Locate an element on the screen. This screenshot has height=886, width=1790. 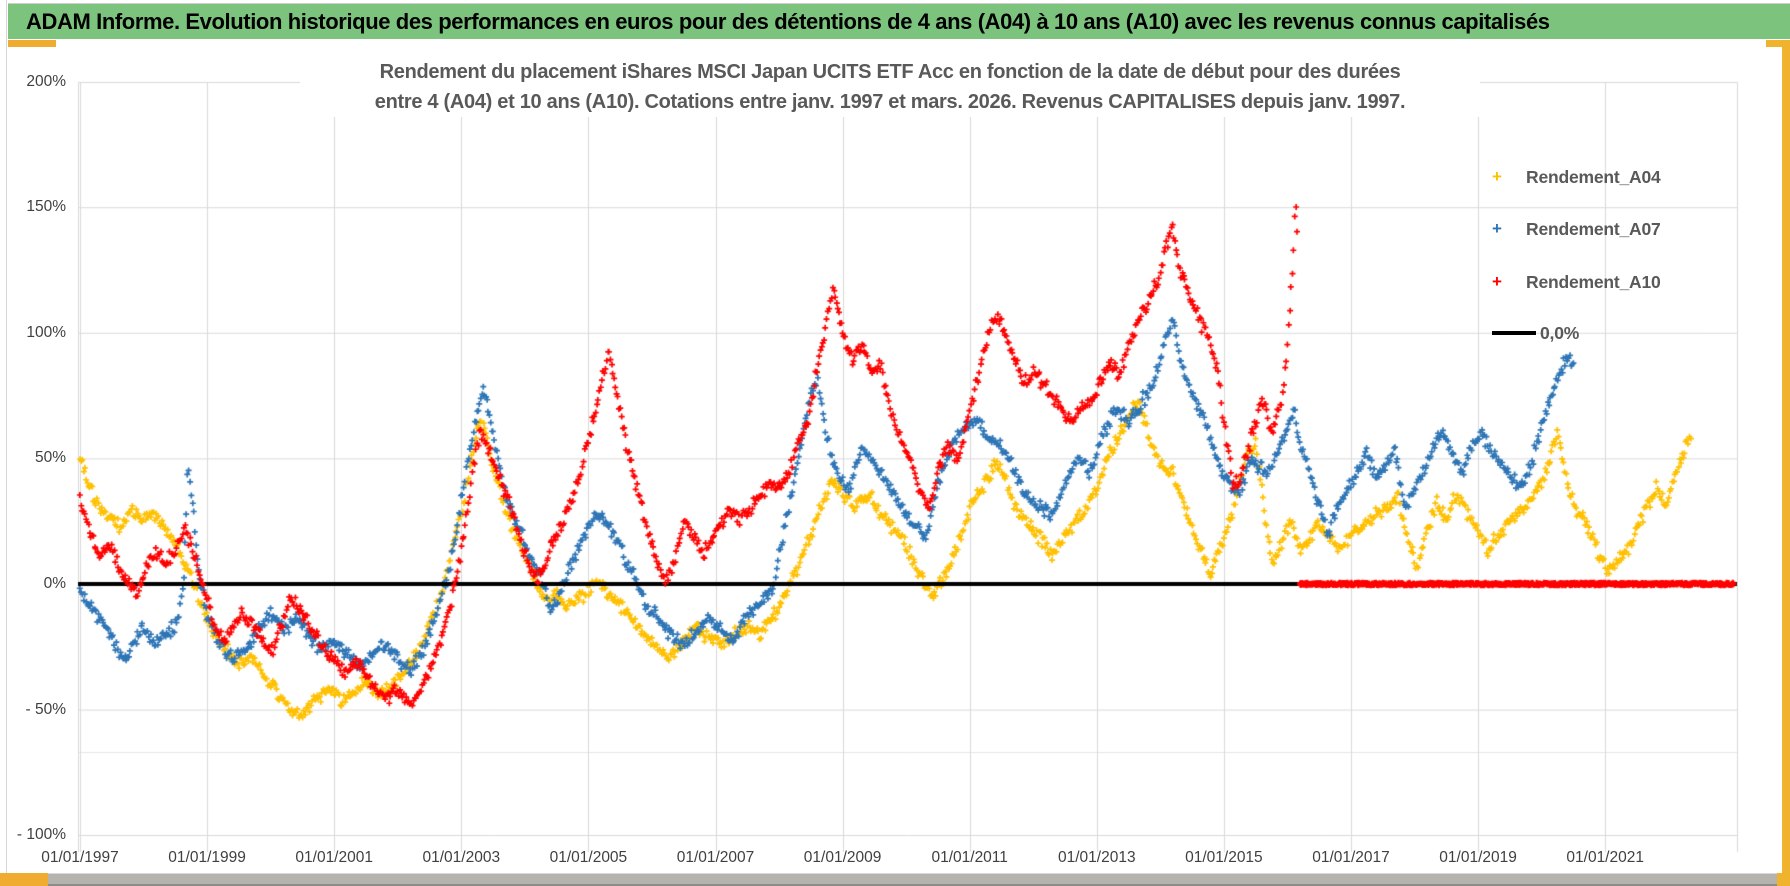
legend-item-rendement-a10: + Rendement_A10 is located at coordinates (1576, 282).